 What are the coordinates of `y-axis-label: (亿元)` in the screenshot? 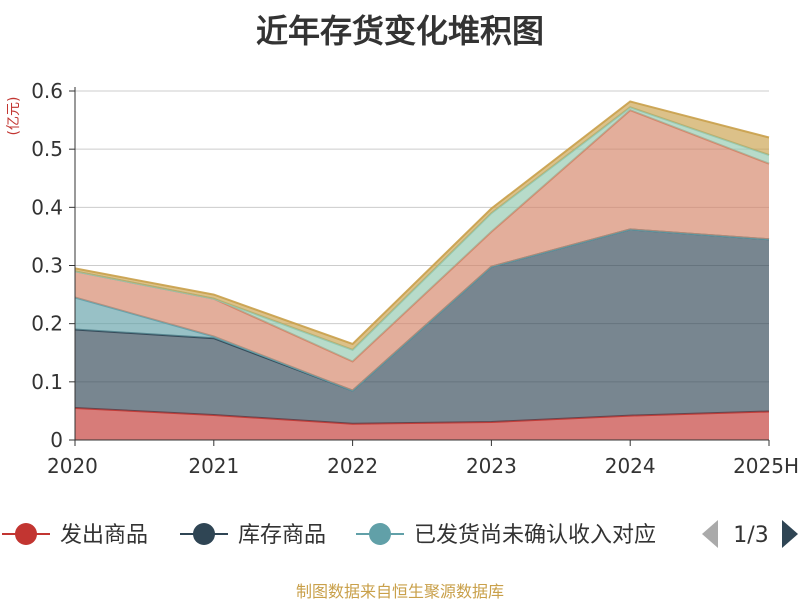 It's located at (14, 116).